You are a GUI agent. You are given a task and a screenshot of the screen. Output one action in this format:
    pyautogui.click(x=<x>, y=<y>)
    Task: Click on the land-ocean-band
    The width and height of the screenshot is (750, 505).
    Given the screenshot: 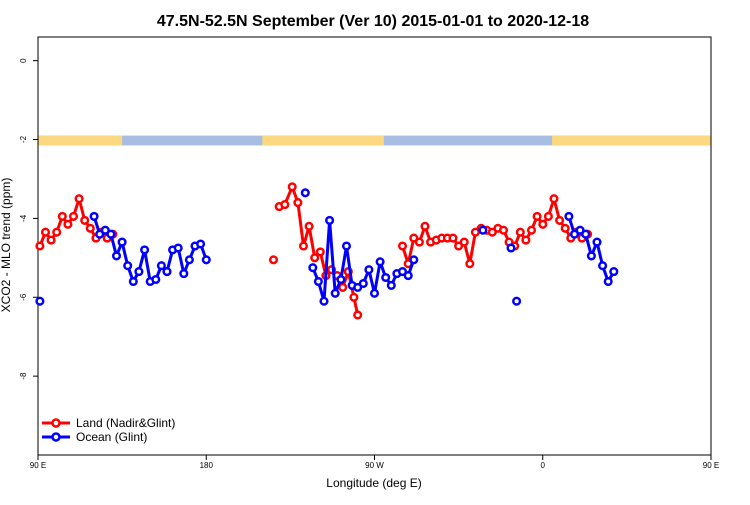 What is the action you would take?
    pyautogui.click(x=374, y=140)
    